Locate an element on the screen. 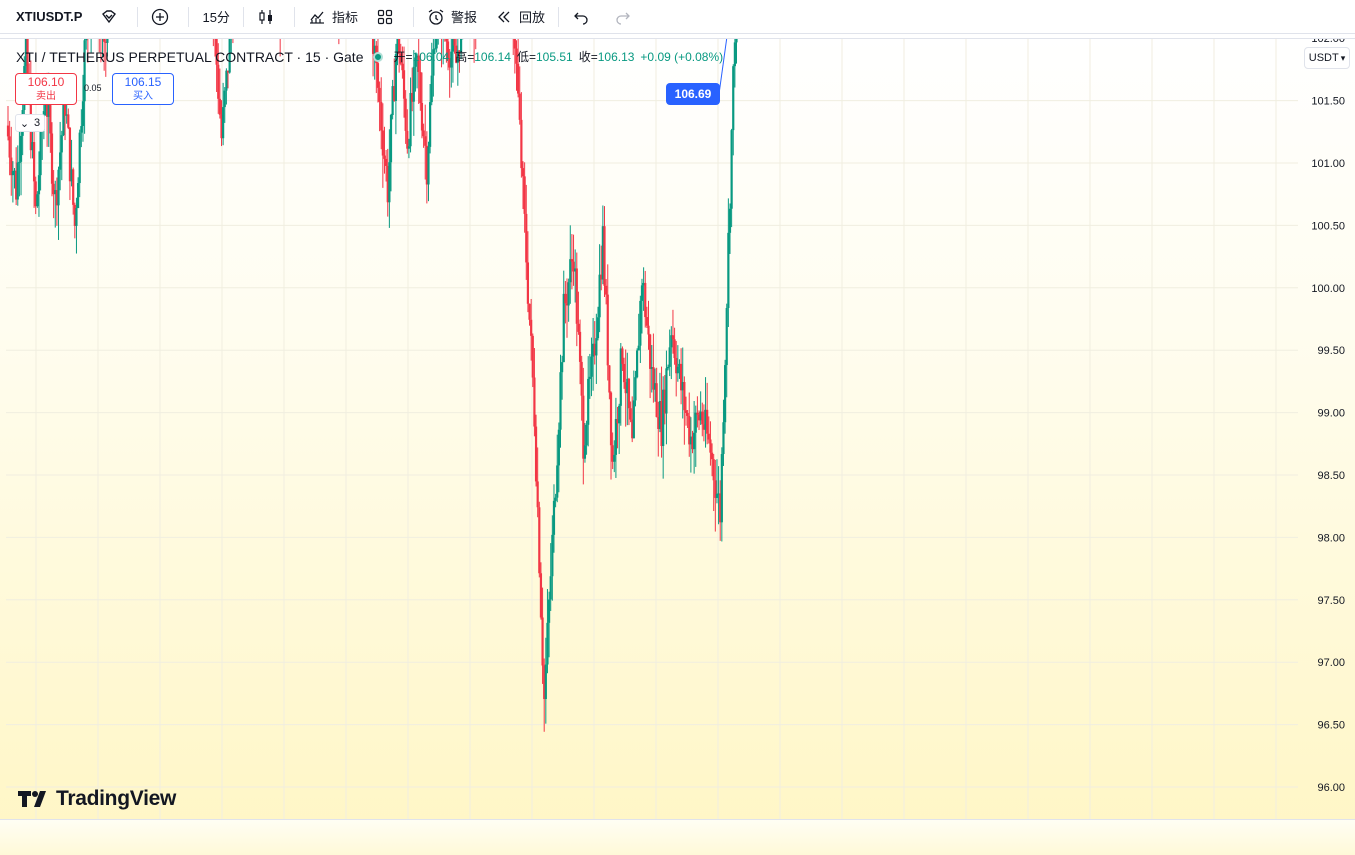  undo-button is located at coordinates (584, 17).